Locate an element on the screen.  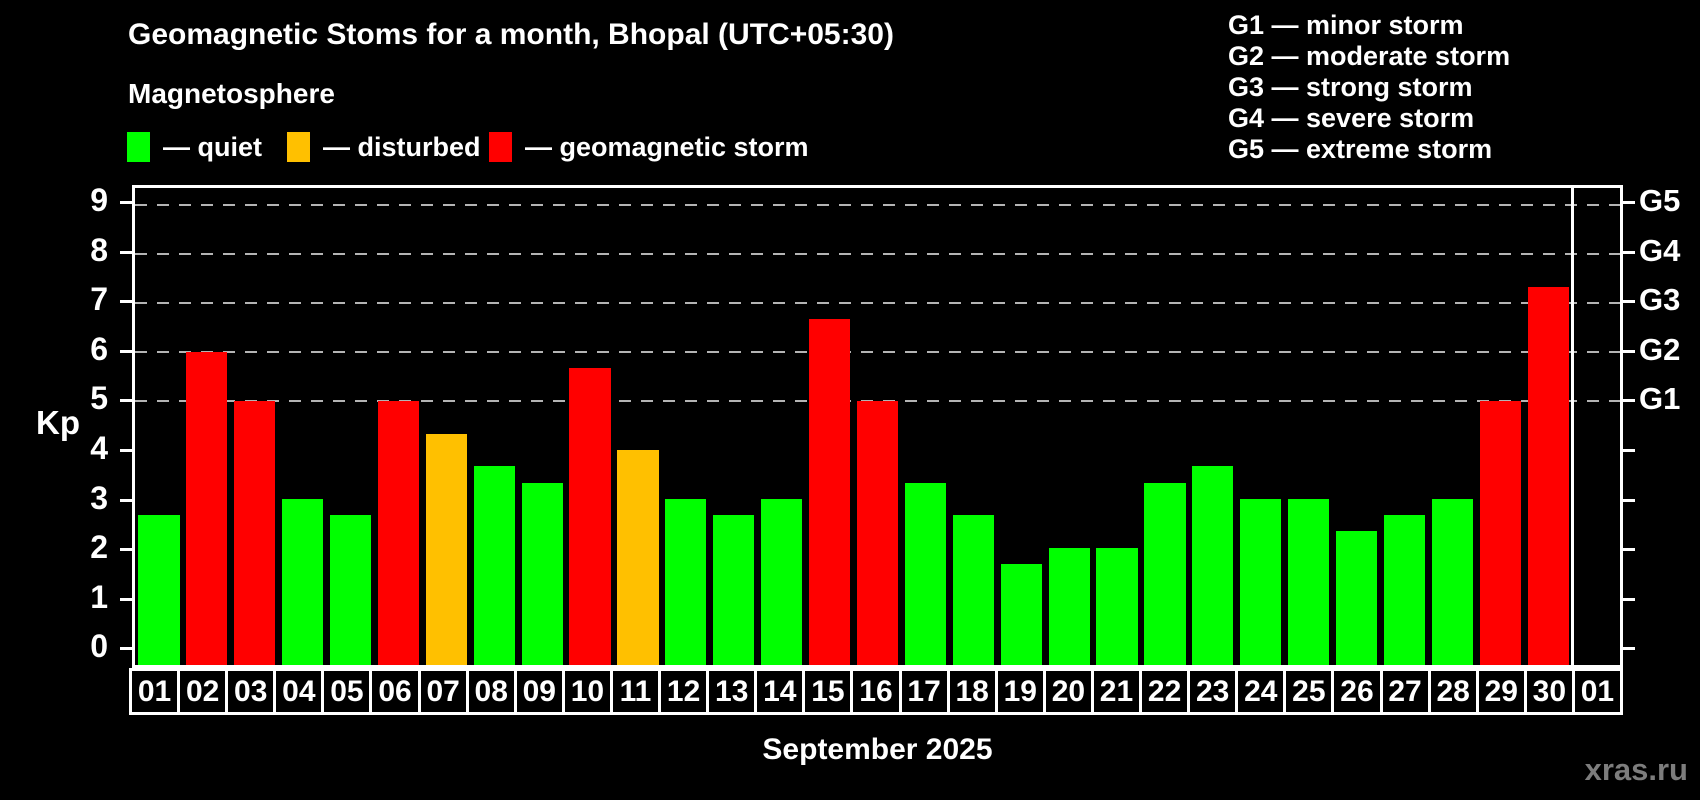
right-axis-label-g4: G4 is located at coordinates (1660, 250).